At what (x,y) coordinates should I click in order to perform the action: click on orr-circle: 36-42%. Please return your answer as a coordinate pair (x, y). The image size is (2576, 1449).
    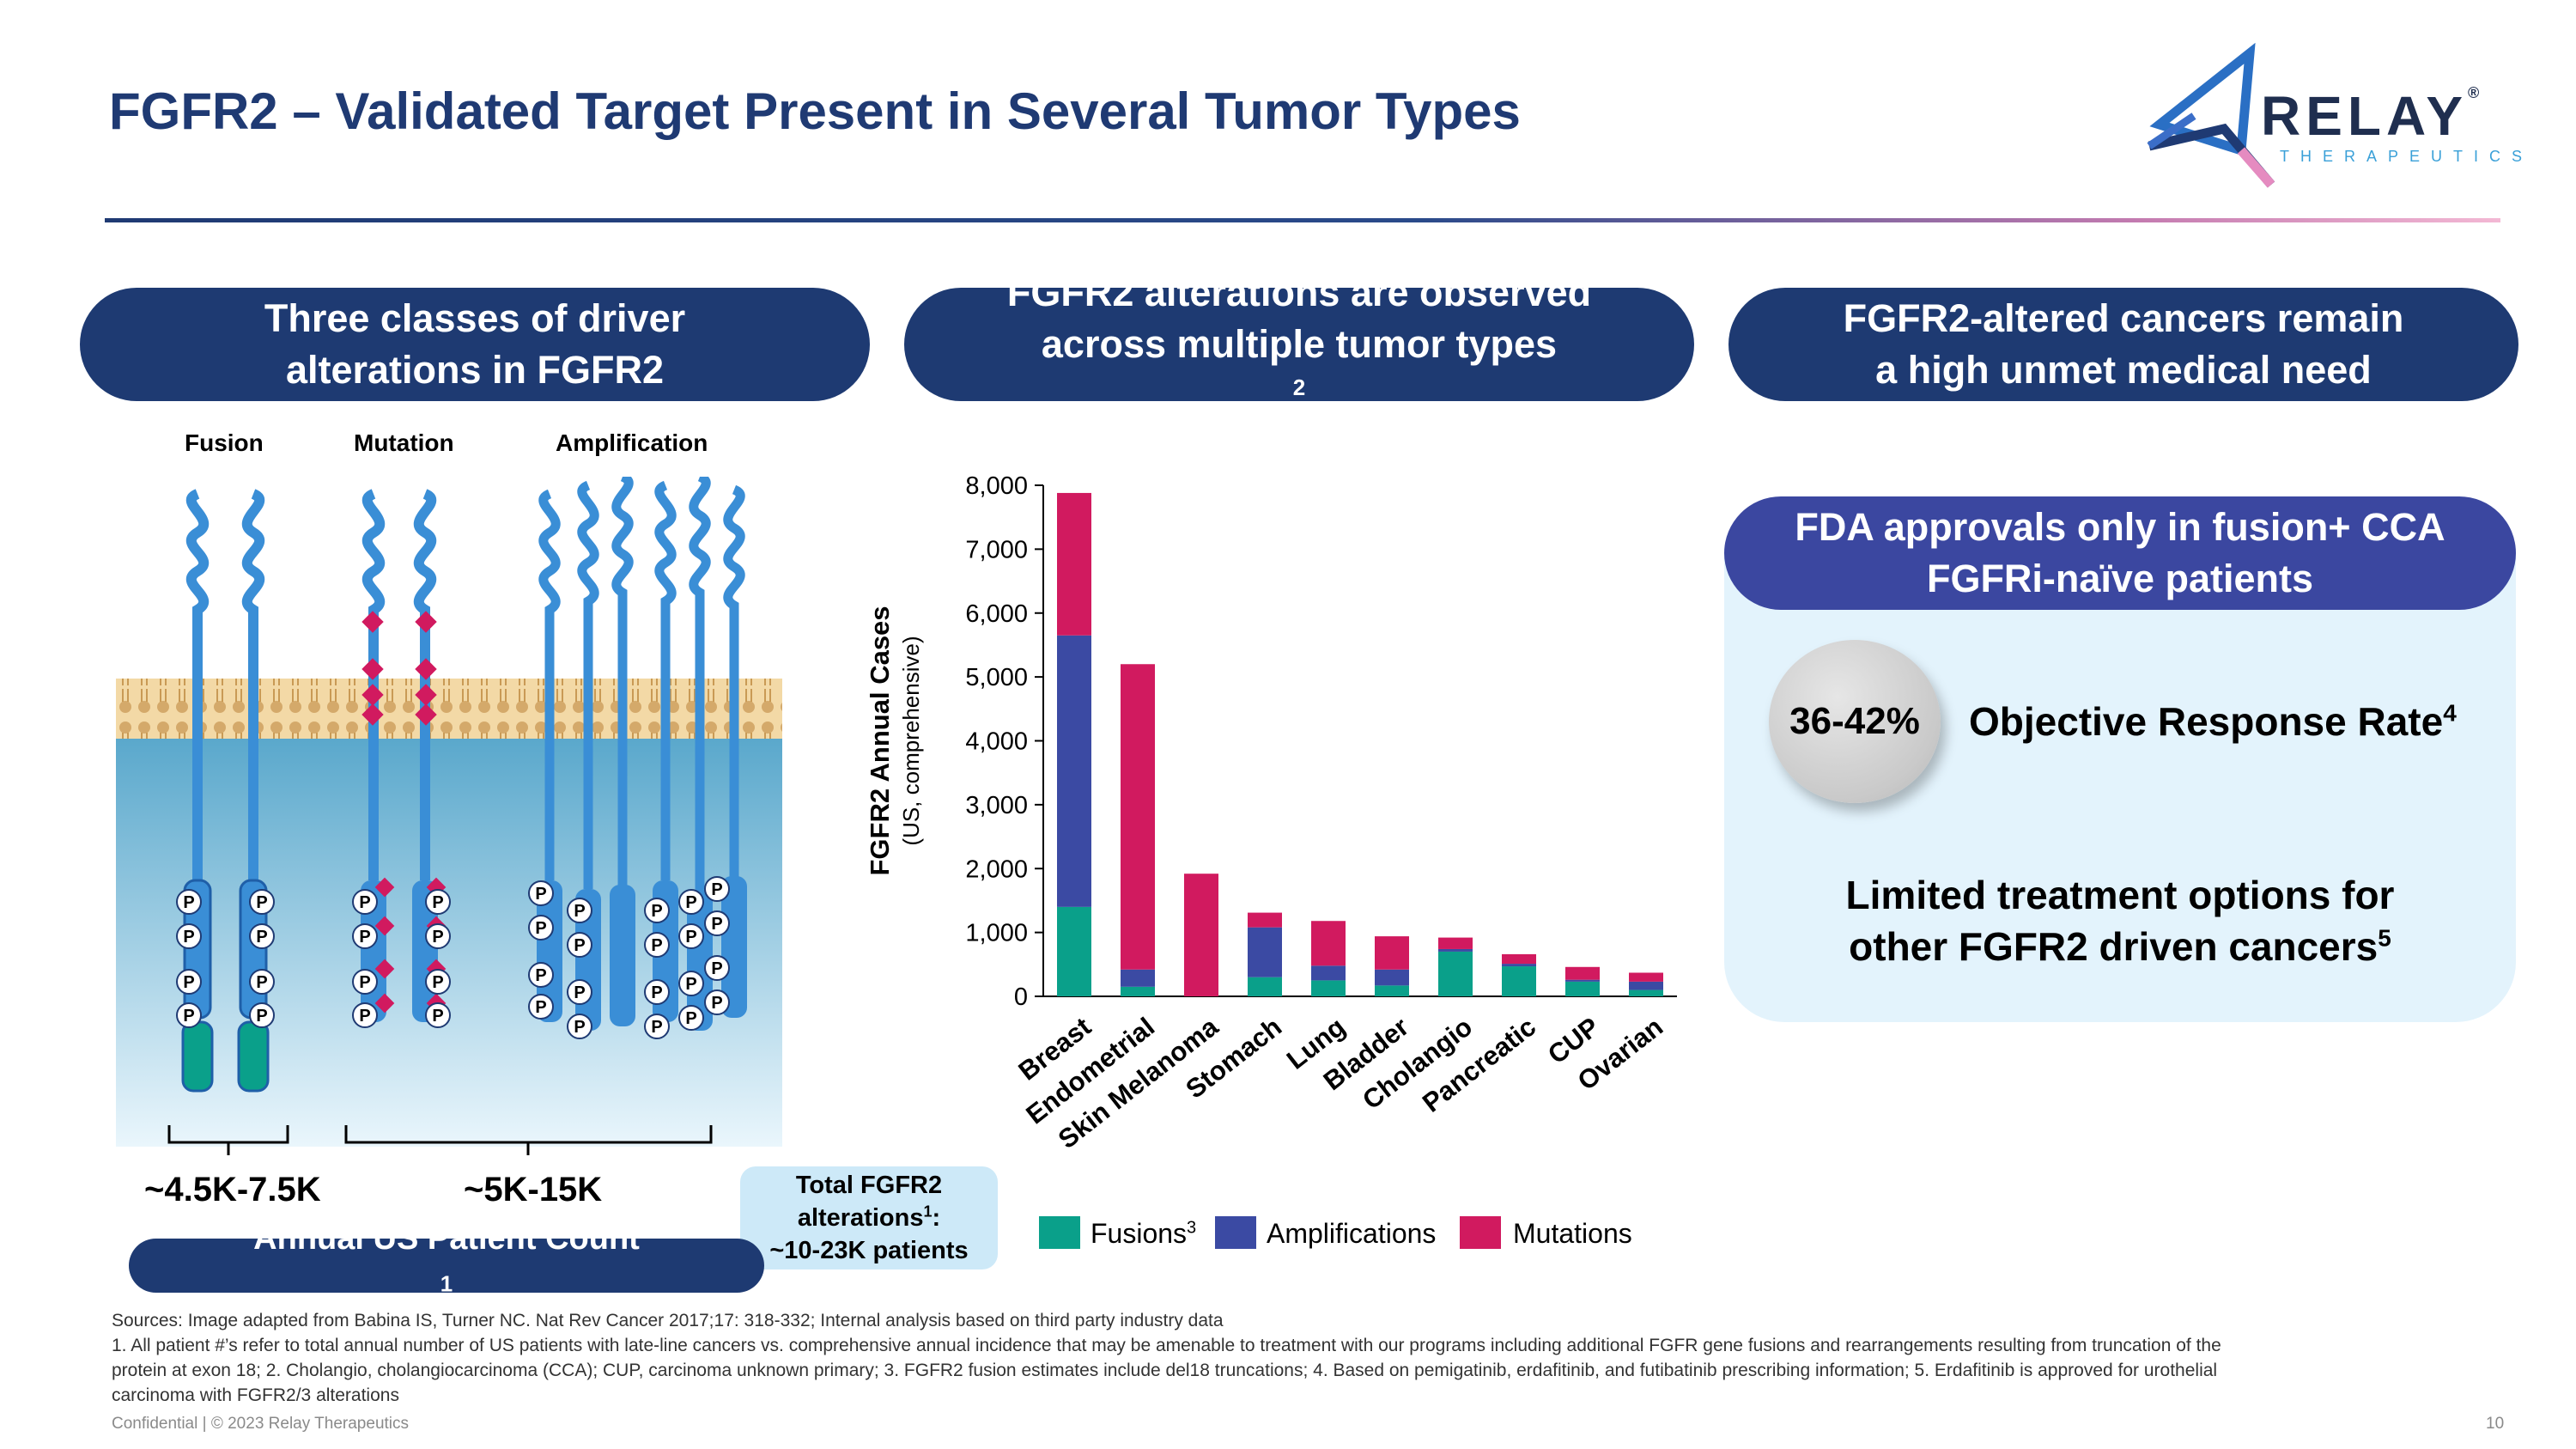
    Looking at the image, I should click on (1855, 721).